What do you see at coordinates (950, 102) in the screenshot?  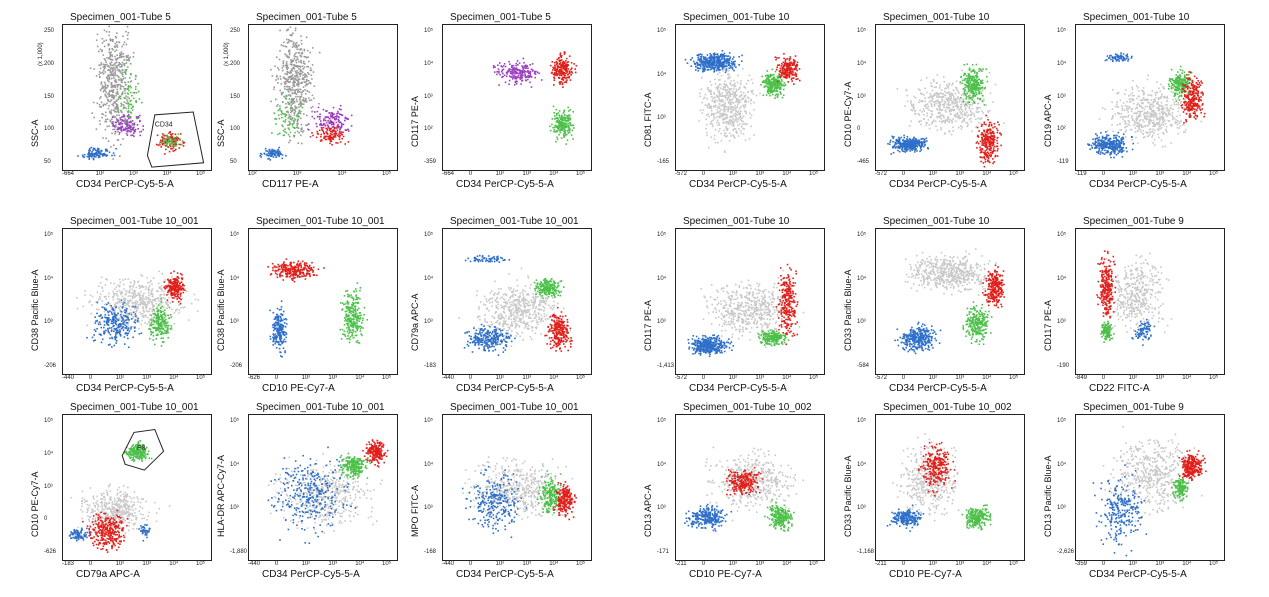 I see `cluster-light_grey` at bounding box center [950, 102].